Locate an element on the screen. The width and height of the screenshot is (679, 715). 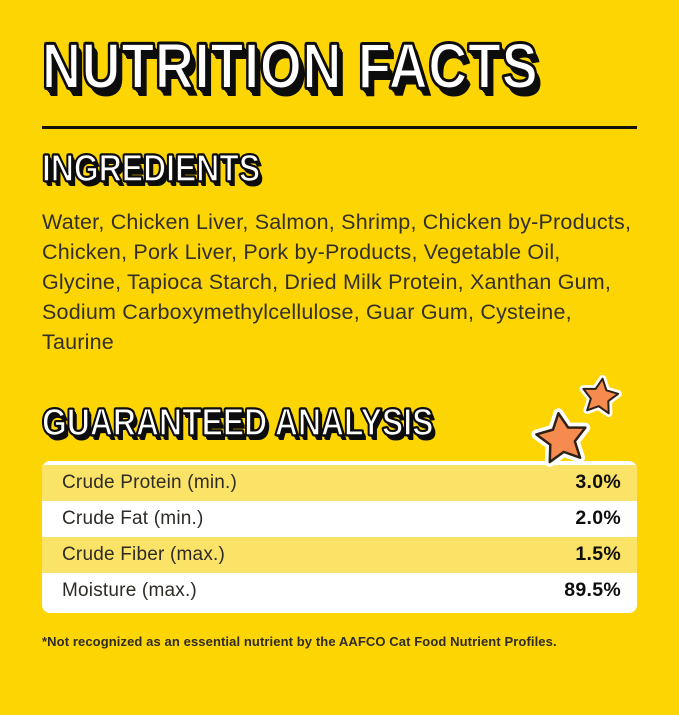
table-row-crude-protein: Crude Protein (min.) 3.0% is located at coordinates (339, 482).